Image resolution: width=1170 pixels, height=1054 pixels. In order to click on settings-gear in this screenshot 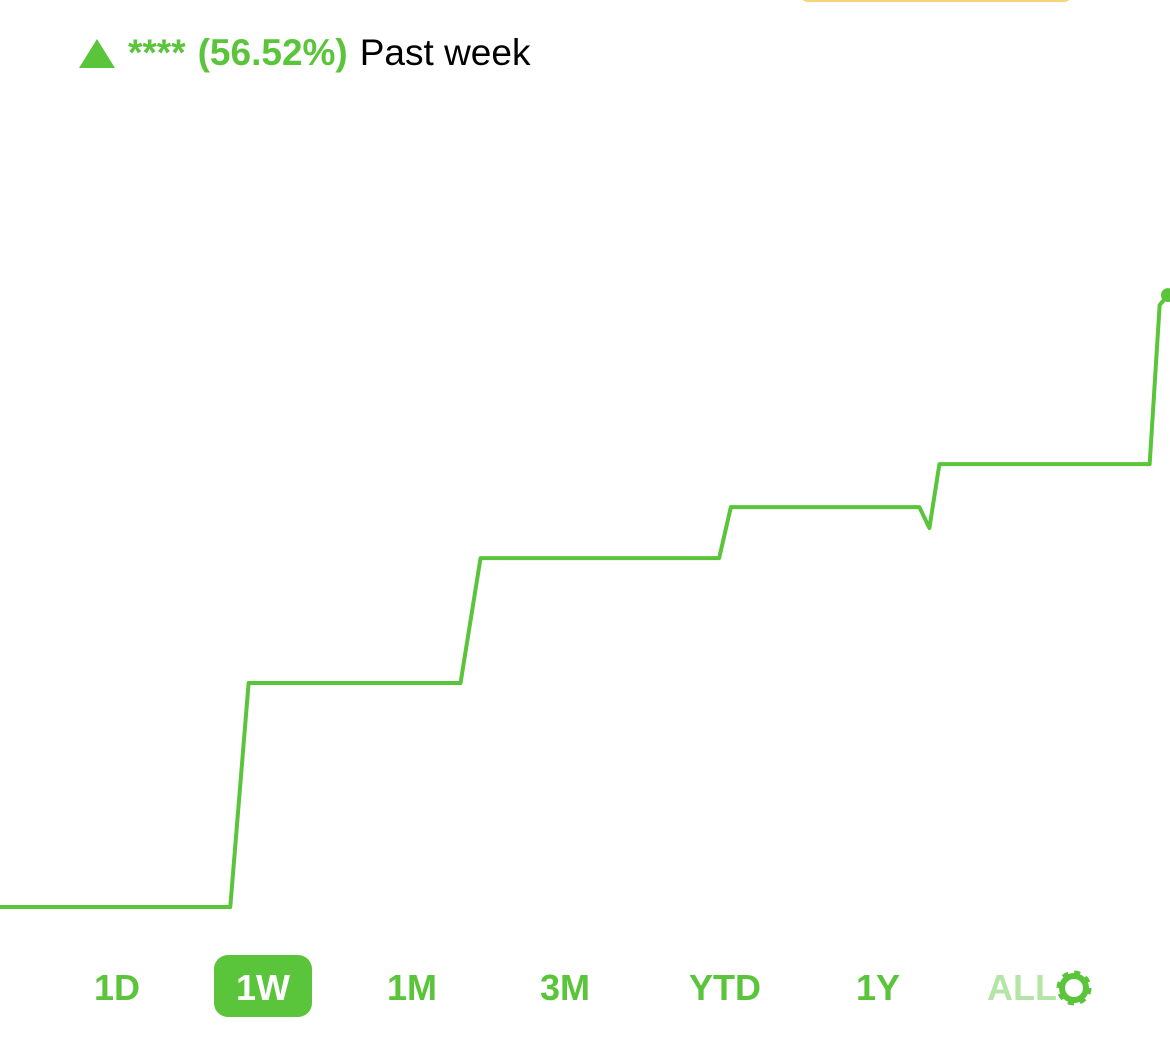, I will do `click(1074, 988)`.